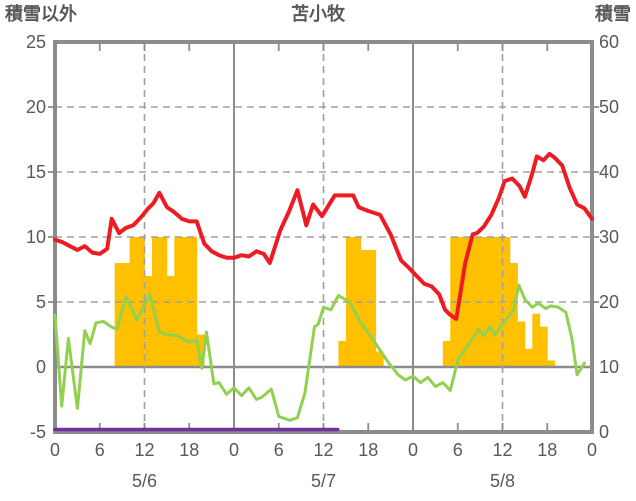  I want to click on right-axis-tick-label: 10, so click(609, 367).